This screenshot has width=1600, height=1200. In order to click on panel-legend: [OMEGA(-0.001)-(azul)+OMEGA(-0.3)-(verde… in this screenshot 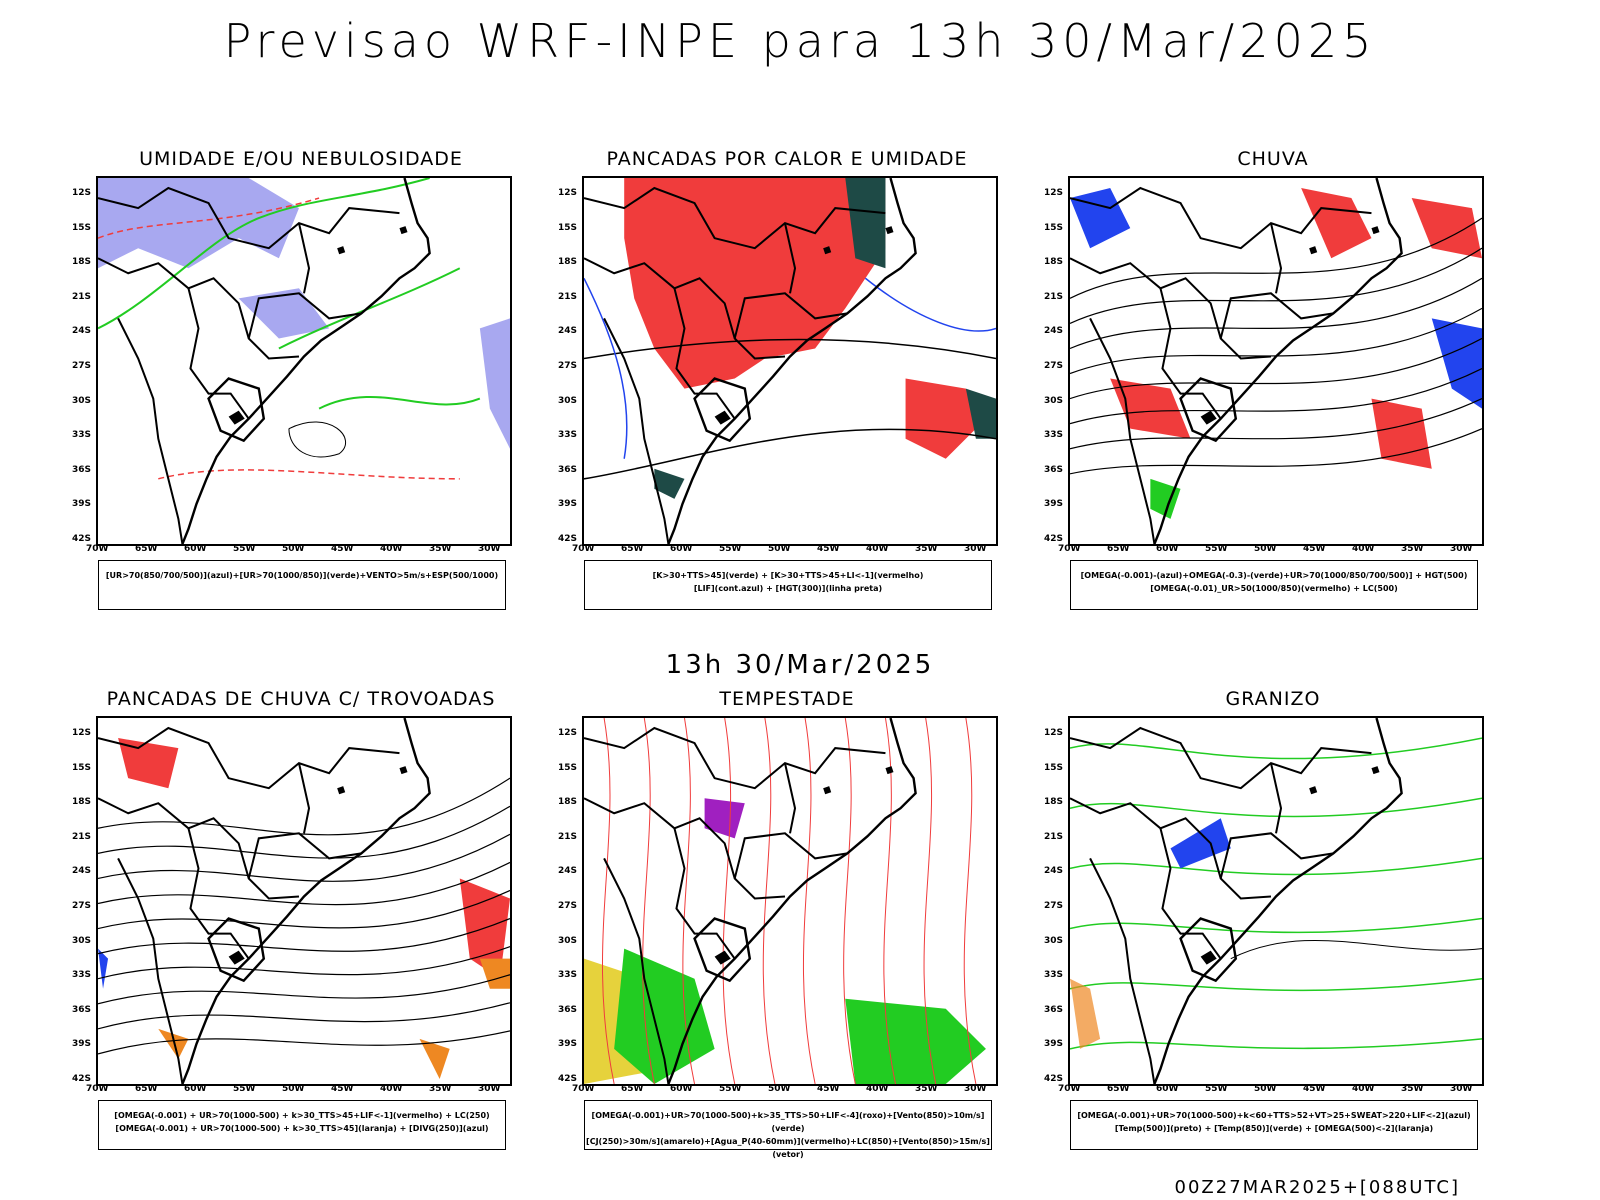, I will do `click(1274, 585)`.